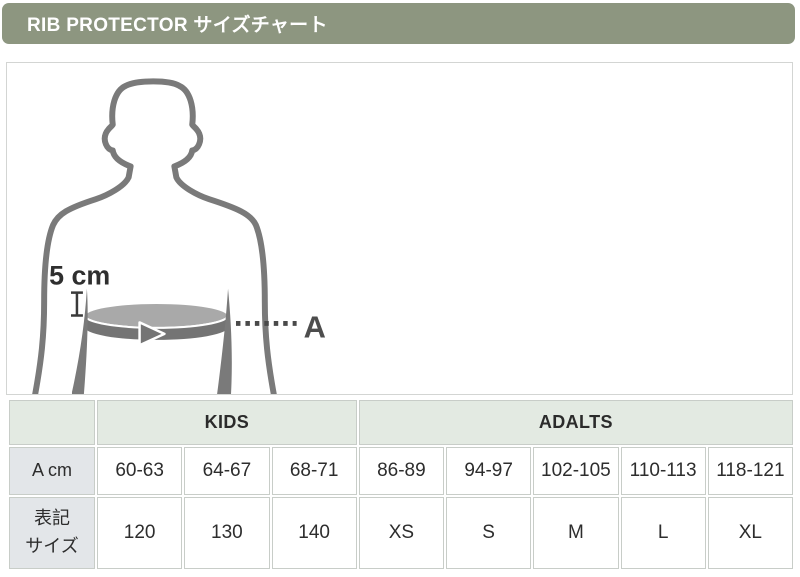 This screenshot has height=577, width=800. Describe the element at coordinates (315, 326) in the screenshot. I see `measure-a-label: A` at that location.